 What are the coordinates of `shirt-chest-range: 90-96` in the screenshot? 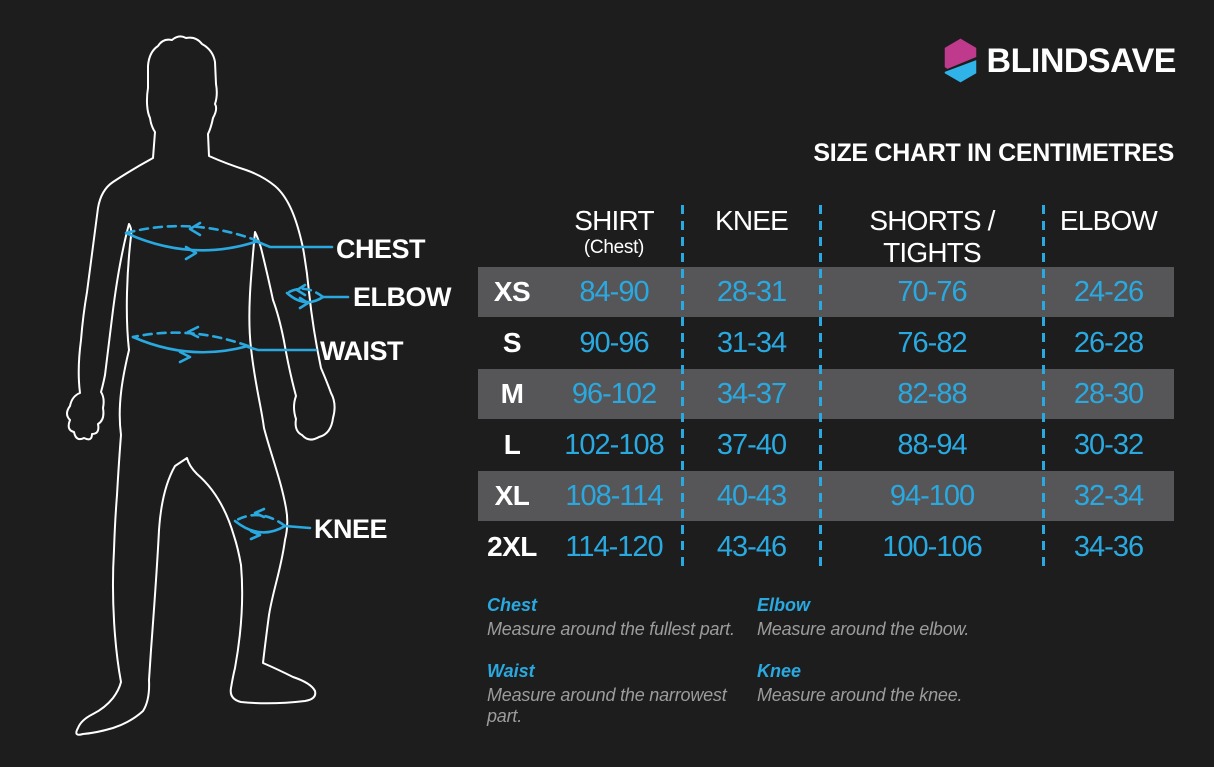 It's located at (614, 342).